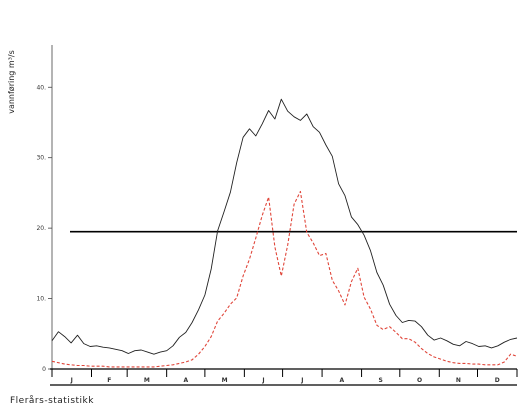 This screenshot has height=410, width=518. I want to click on x-tick-label: S, so click(381, 380).